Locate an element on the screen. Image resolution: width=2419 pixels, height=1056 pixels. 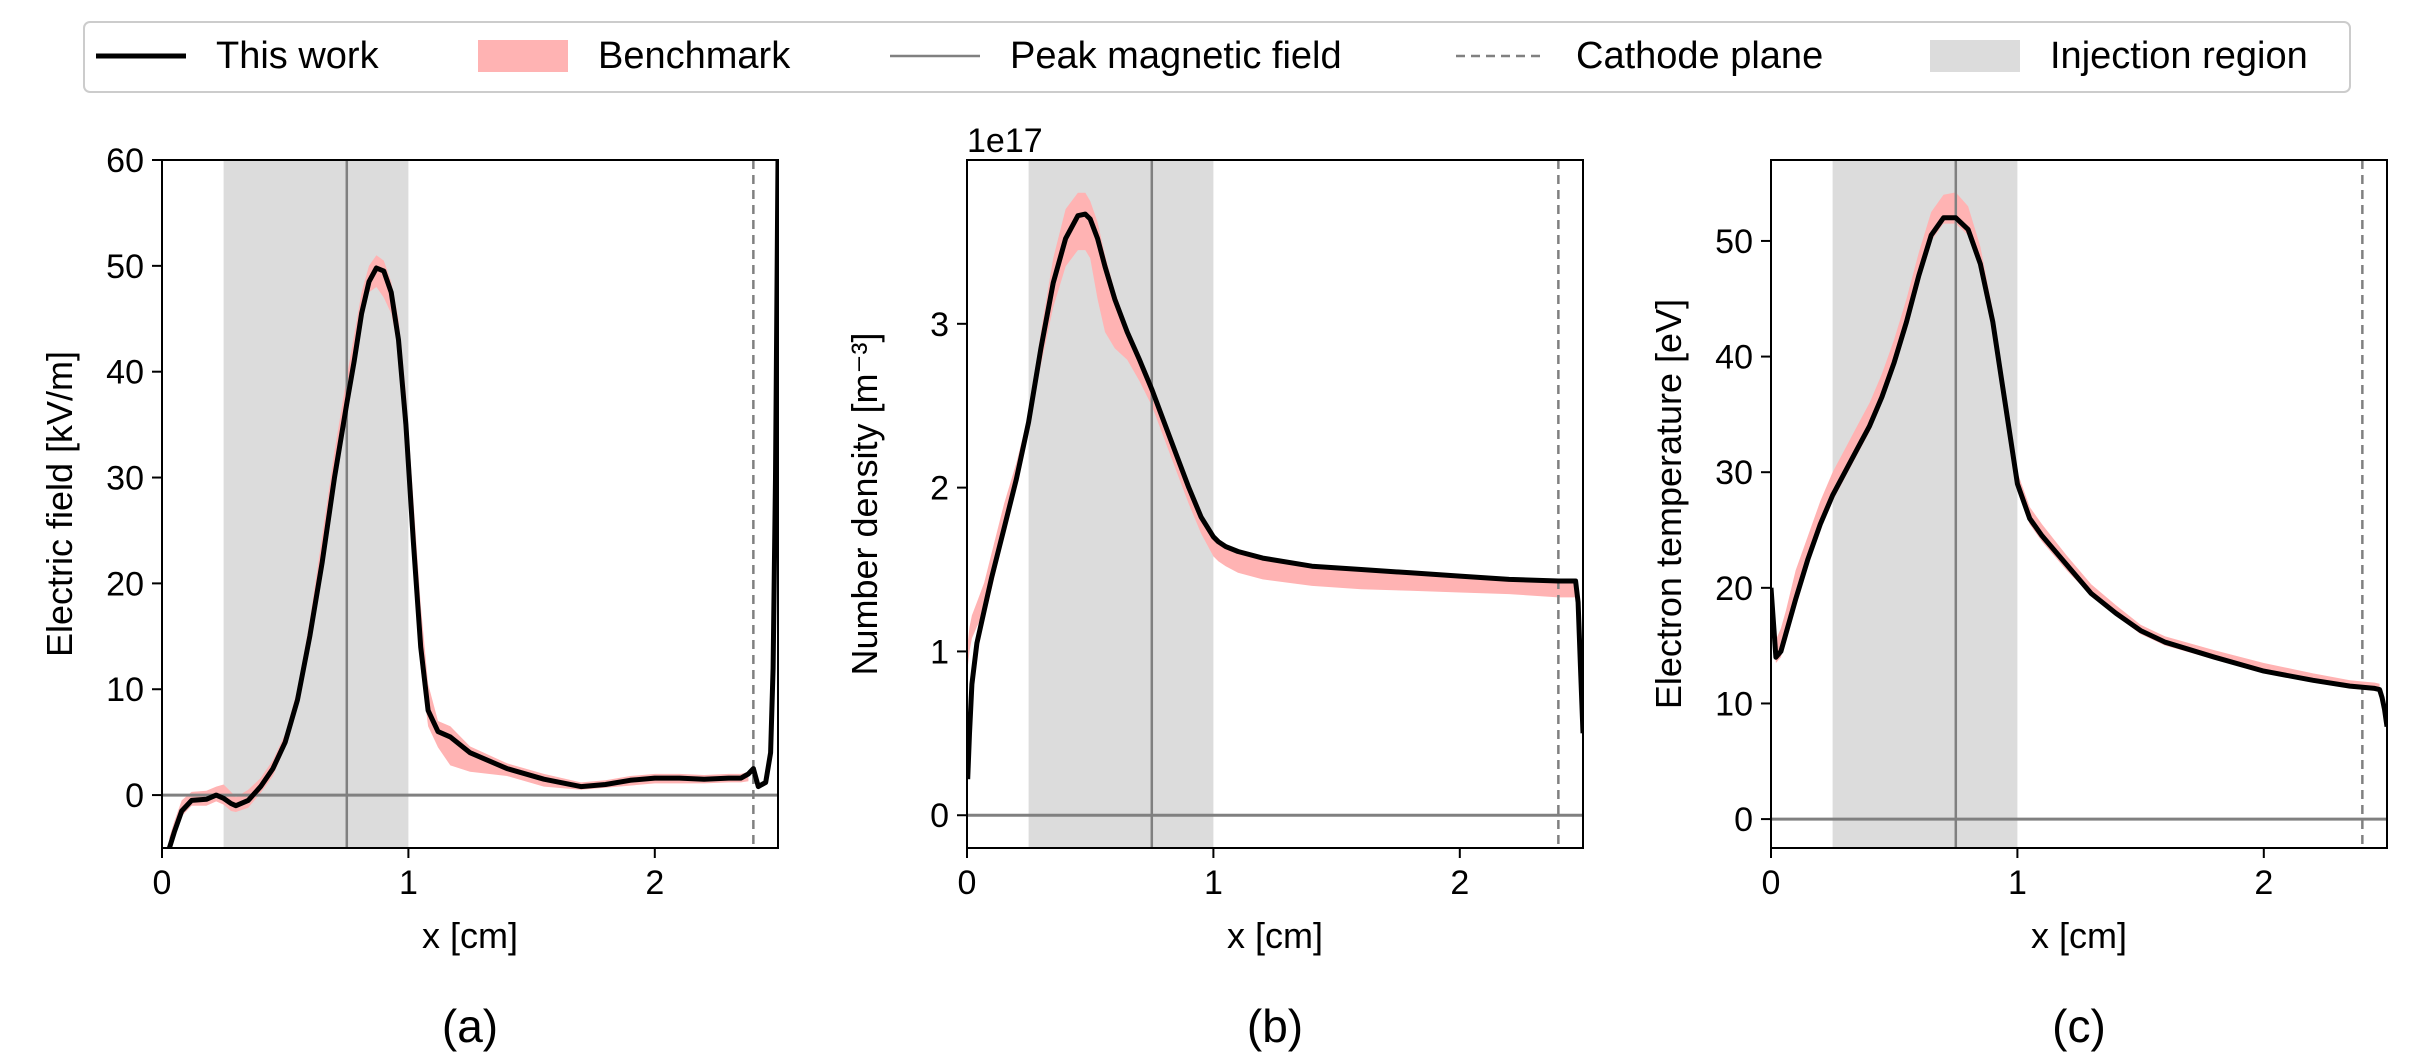
axis-offset-text: 1e17 is located at coordinates (1005, 141).